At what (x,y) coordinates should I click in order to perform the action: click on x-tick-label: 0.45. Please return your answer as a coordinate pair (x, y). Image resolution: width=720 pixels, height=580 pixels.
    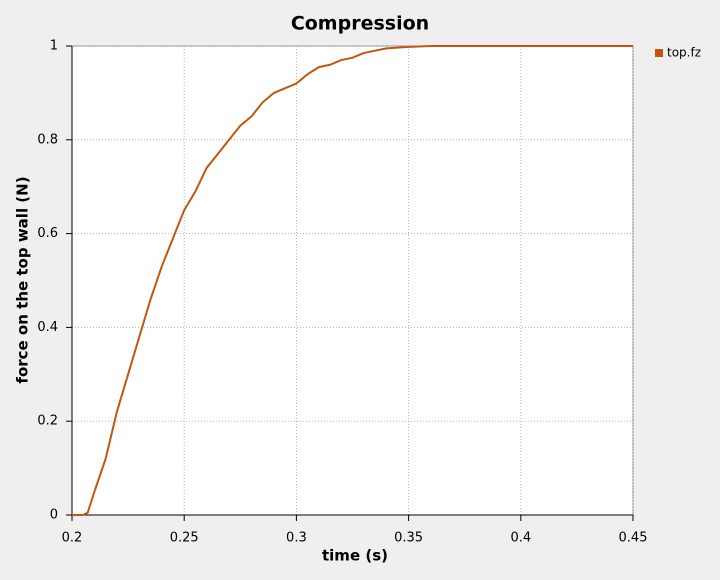
    Looking at the image, I should click on (633, 538).